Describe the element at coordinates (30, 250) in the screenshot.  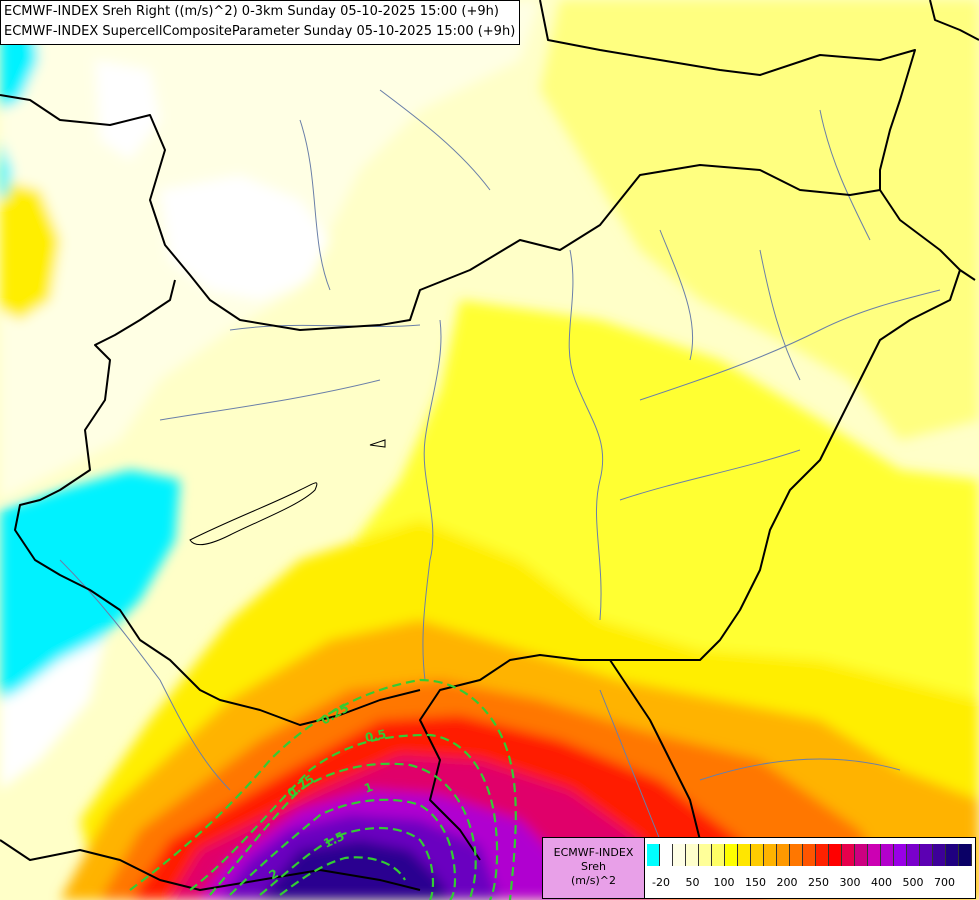
I see `sreh-field-yellow-nw` at that location.